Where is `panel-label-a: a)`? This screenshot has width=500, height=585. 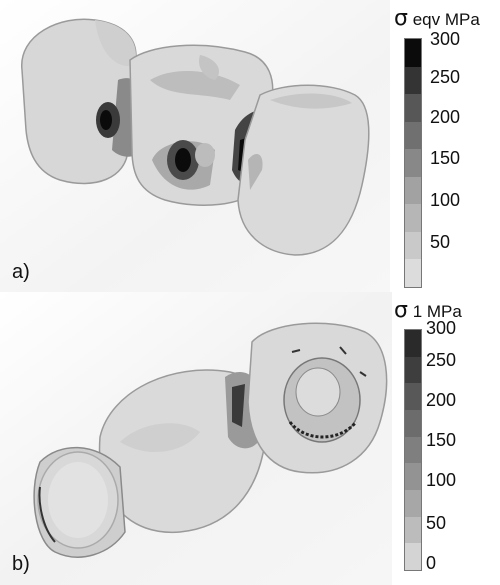 panel-label-a: a) is located at coordinates (21, 272).